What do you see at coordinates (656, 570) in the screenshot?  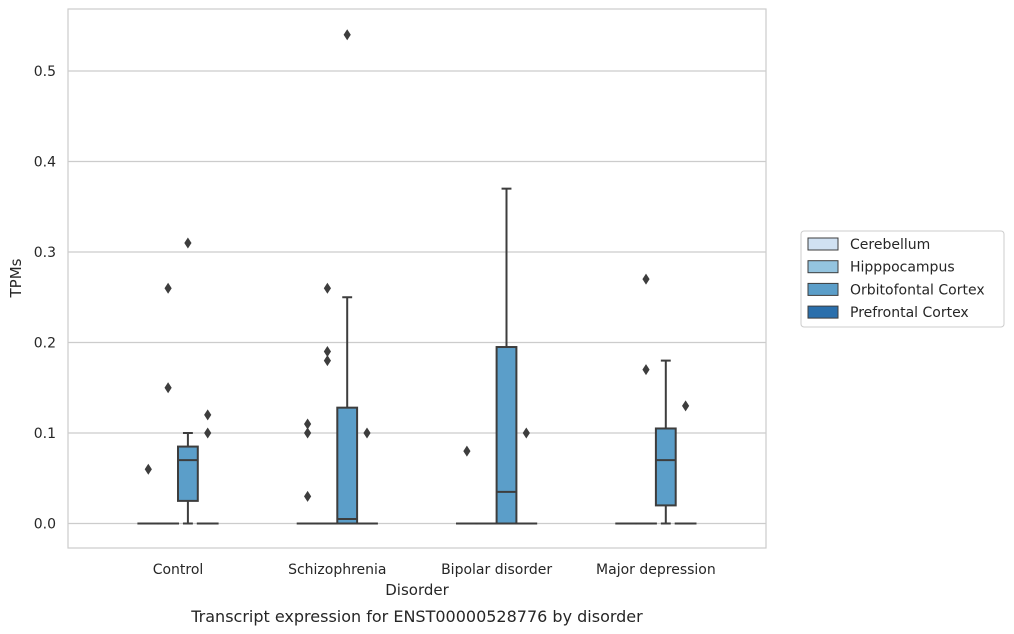 I see `x-tick-label: Major depression` at bounding box center [656, 570].